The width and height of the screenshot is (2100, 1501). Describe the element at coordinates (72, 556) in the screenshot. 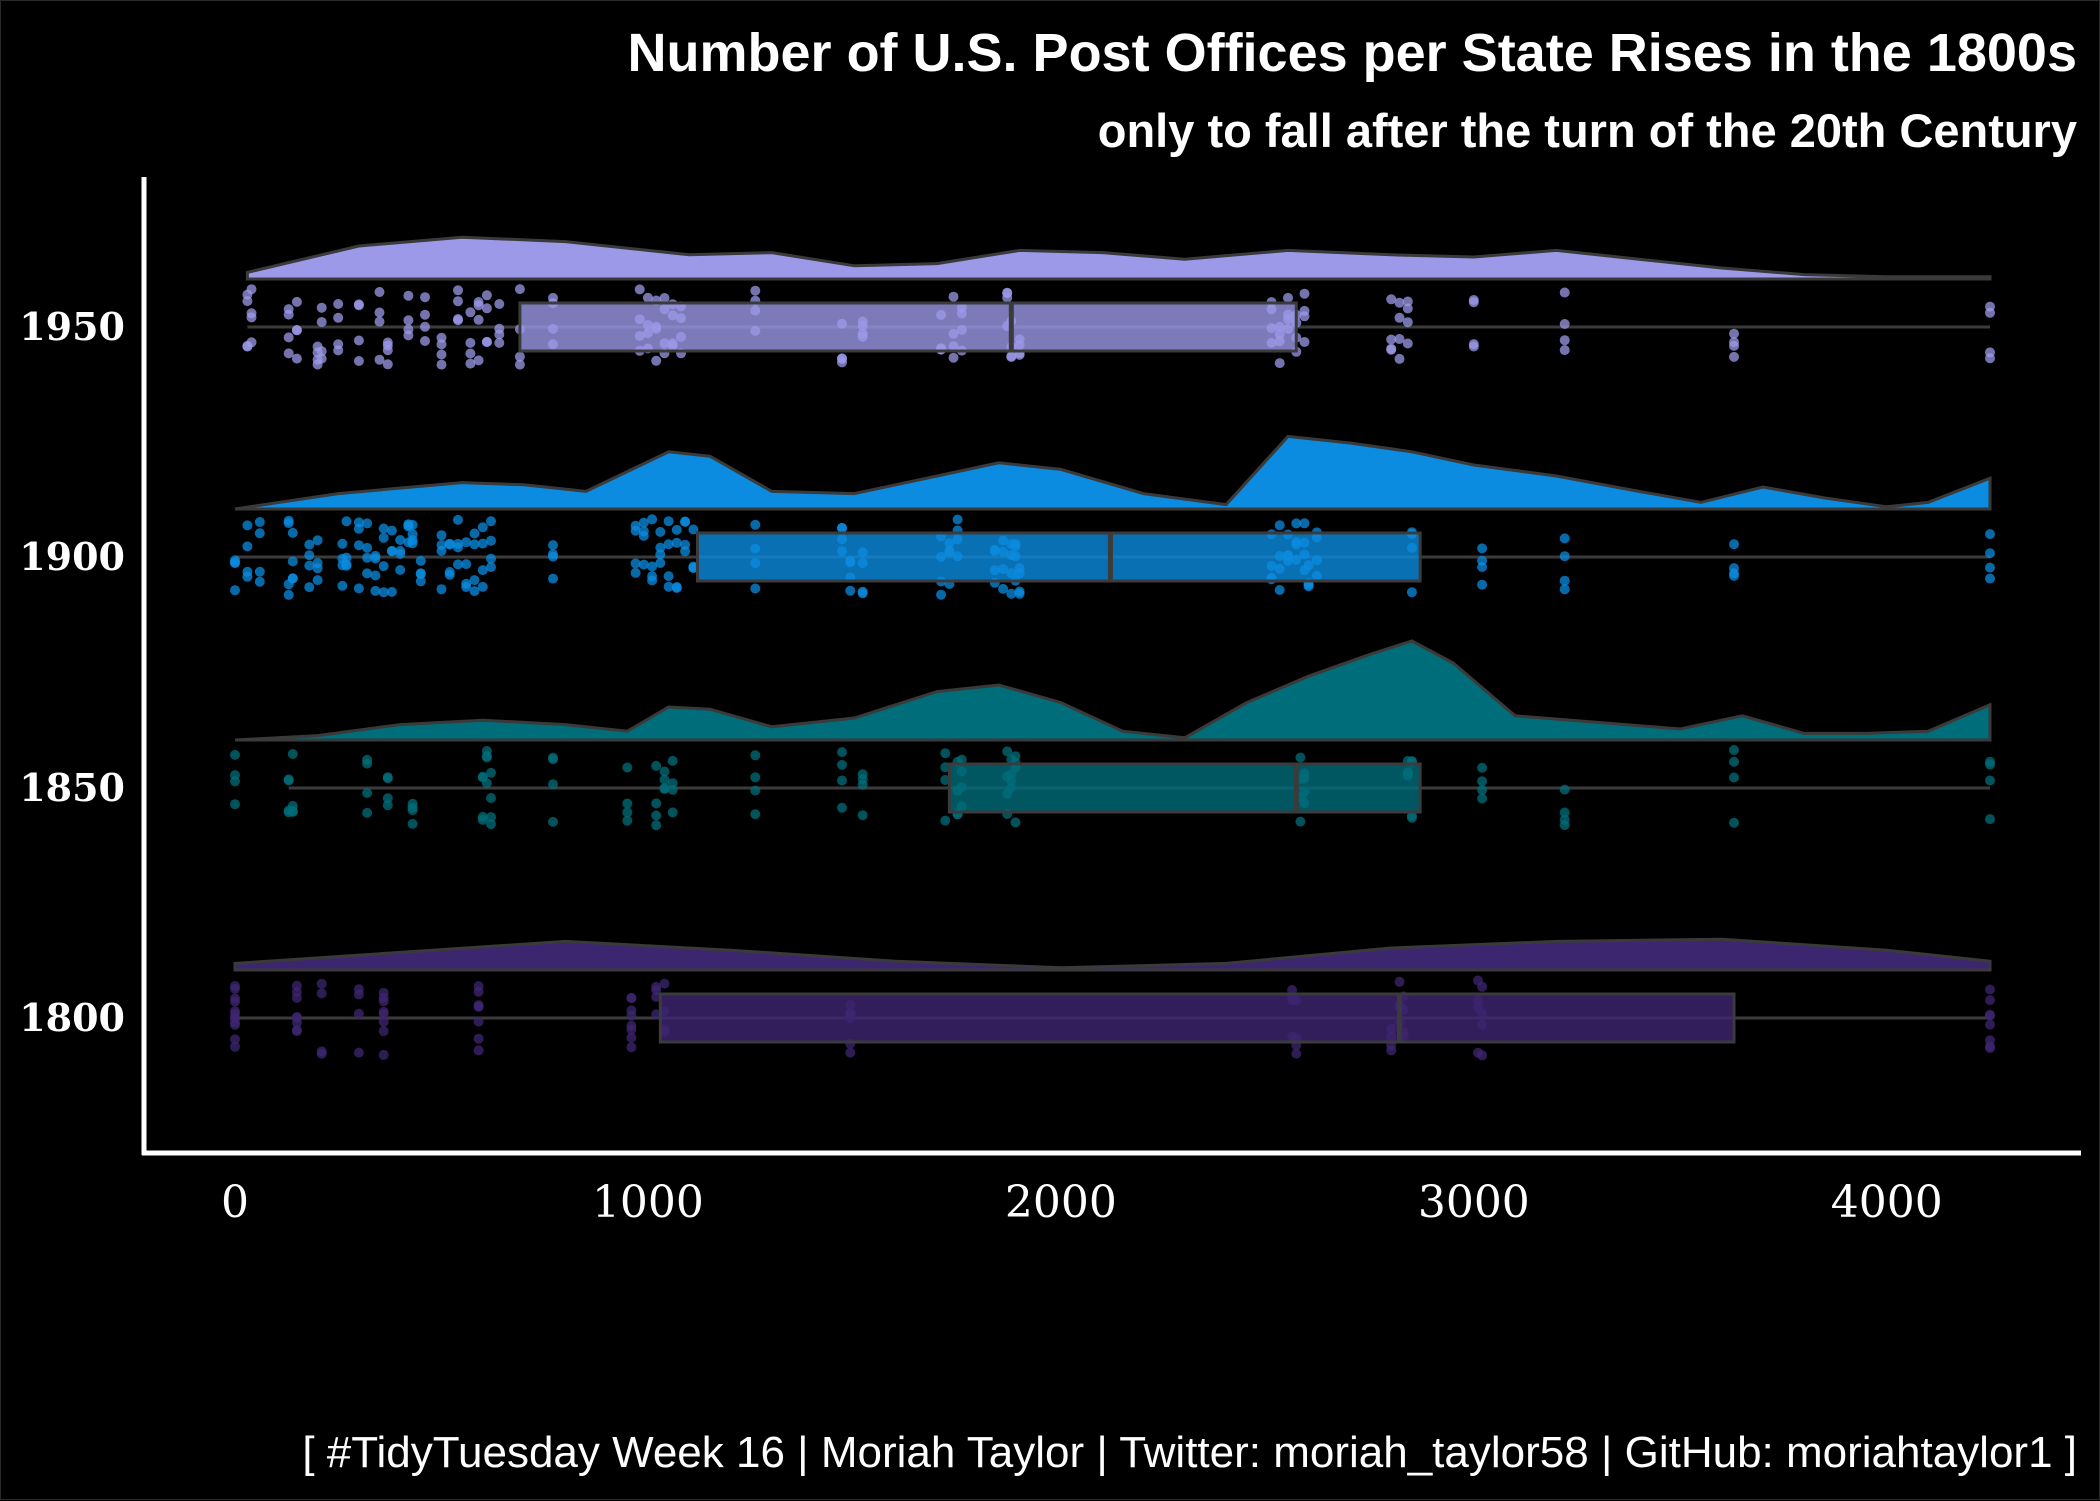

I see `y-tick-label: 1900` at that location.